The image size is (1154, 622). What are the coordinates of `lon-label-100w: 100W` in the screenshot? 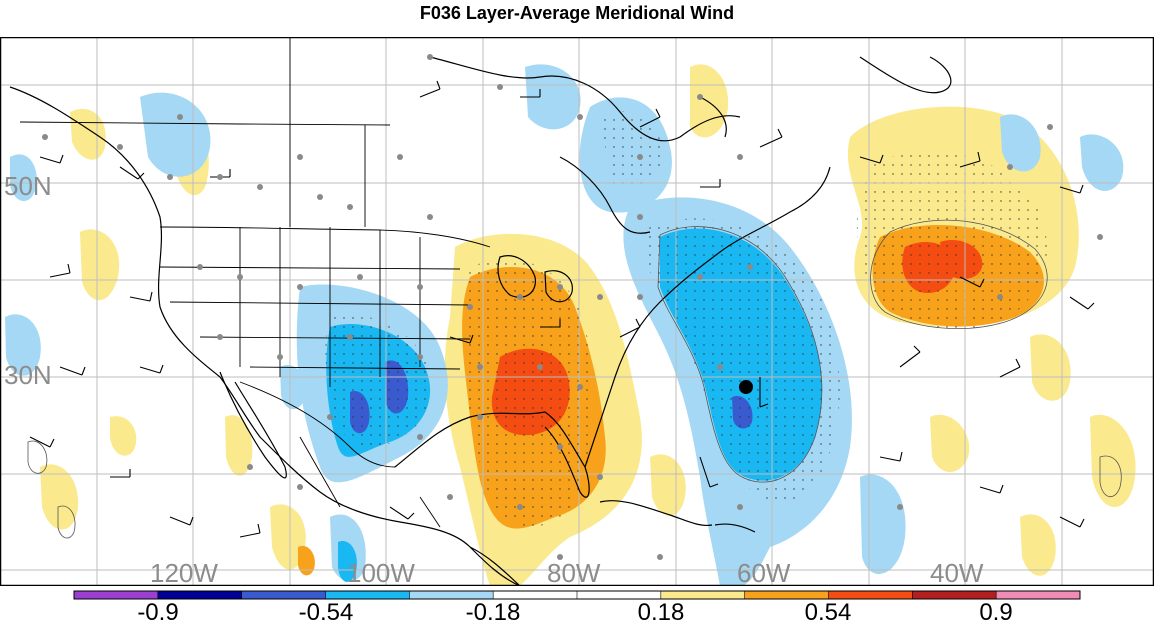 It's located at (381, 572).